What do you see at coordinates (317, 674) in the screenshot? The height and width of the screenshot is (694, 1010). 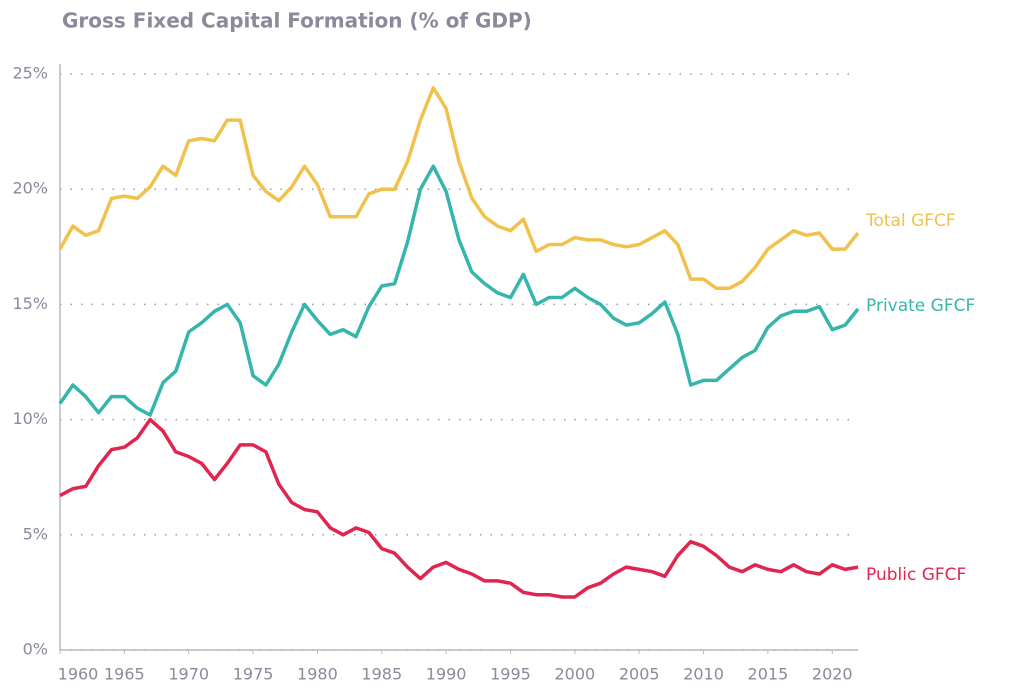 I see `x-tick-label: 1980` at bounding box center [317, 674].